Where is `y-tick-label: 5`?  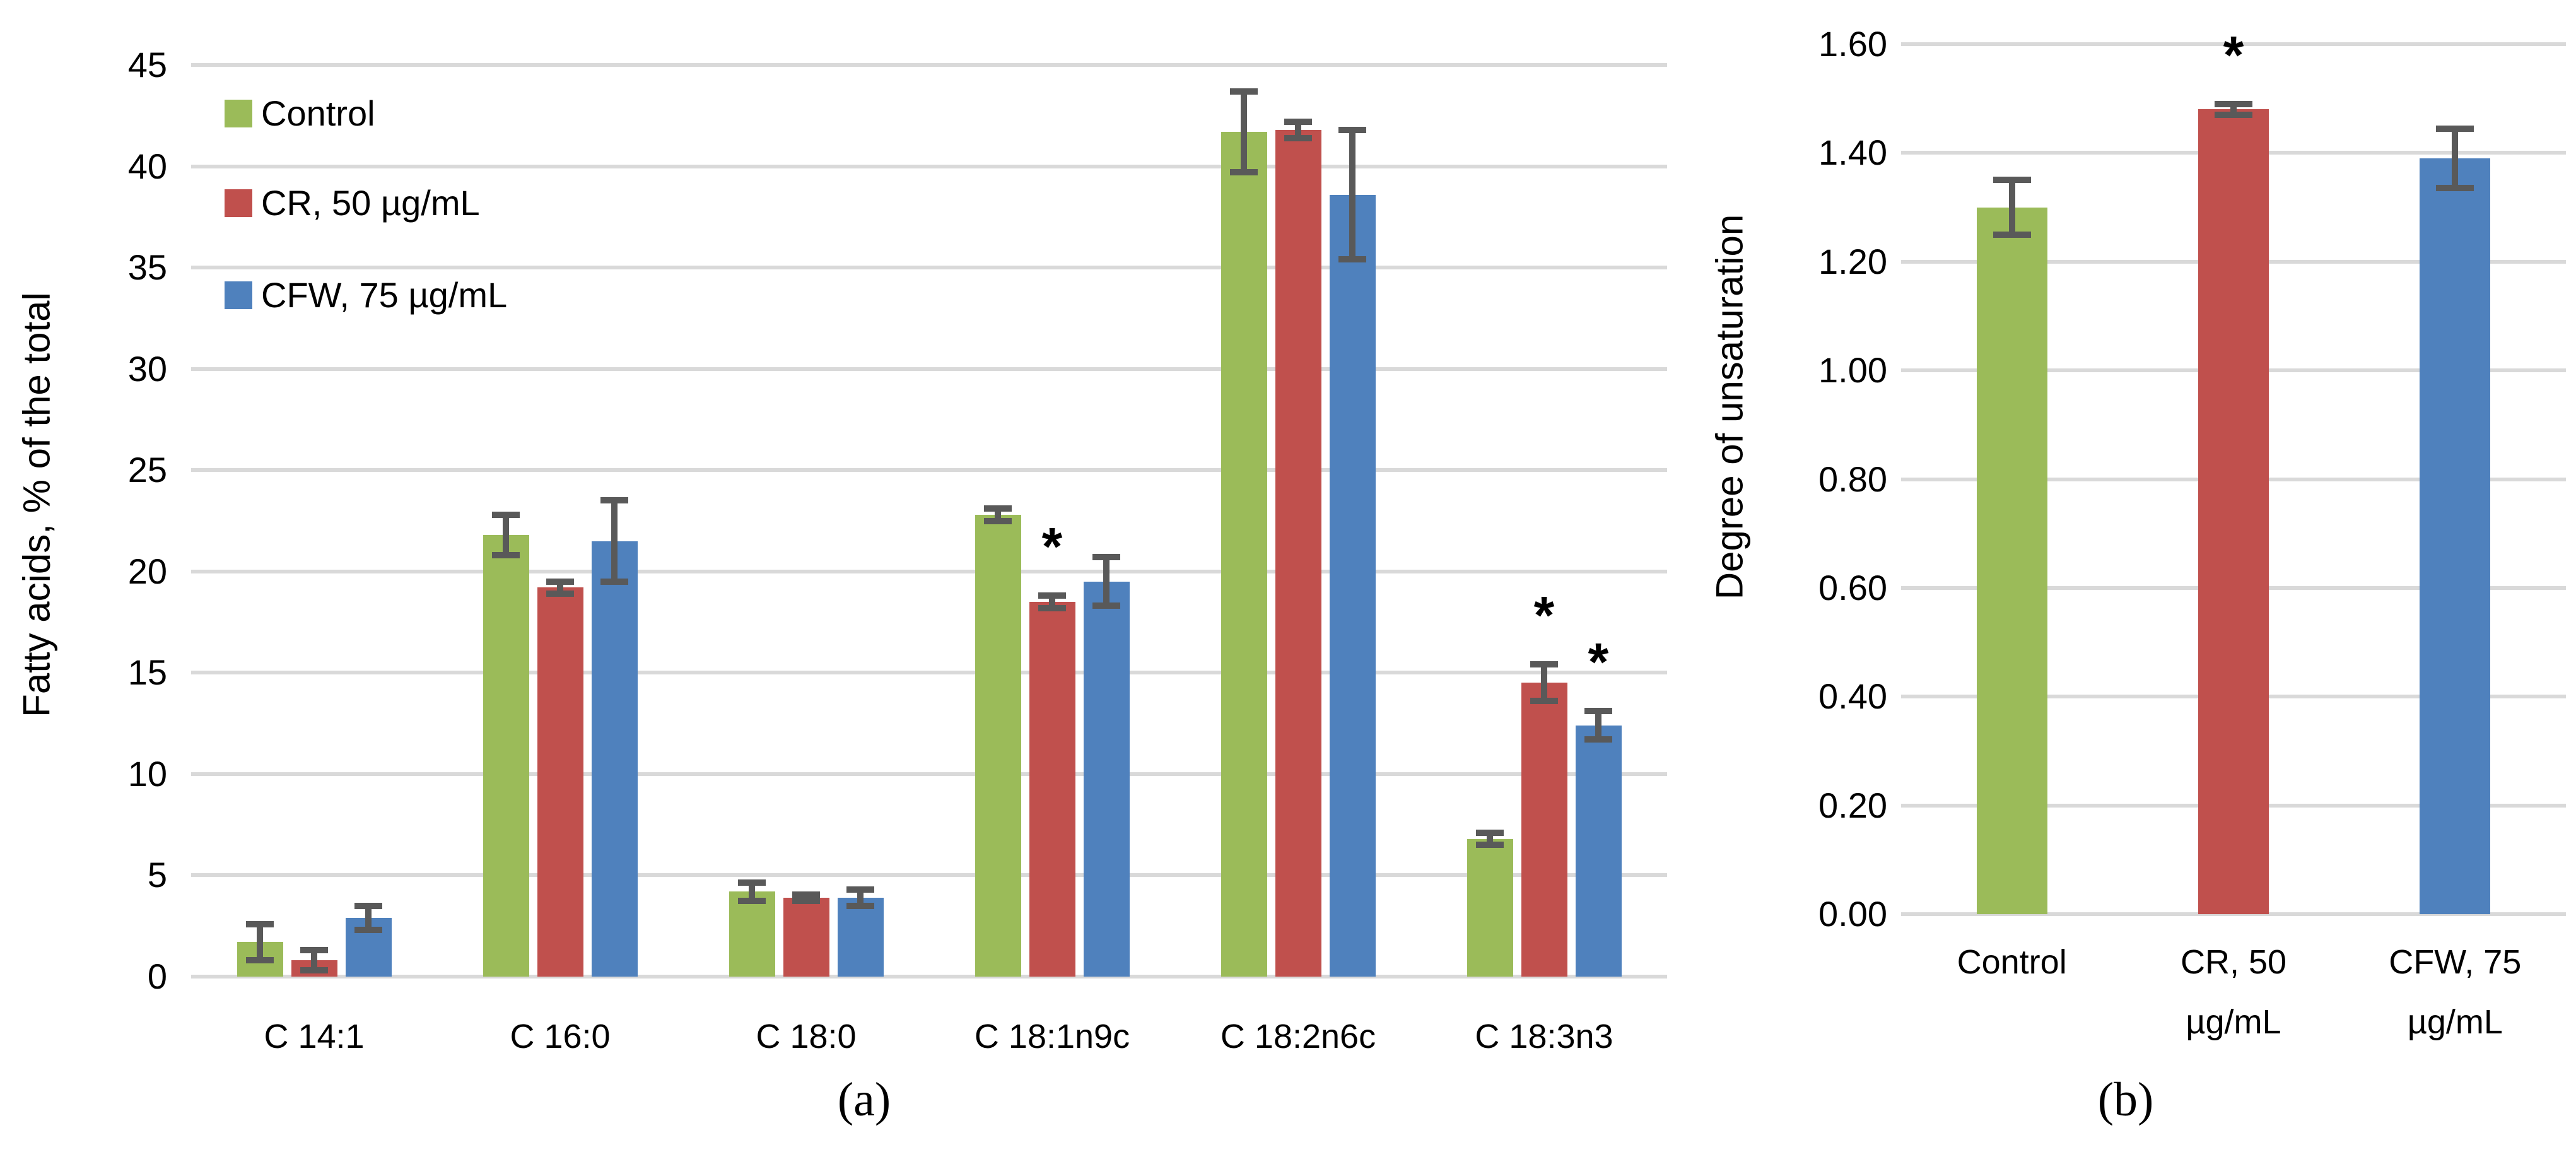
y-tick-label: 5 is located at coordinates (157, 875).